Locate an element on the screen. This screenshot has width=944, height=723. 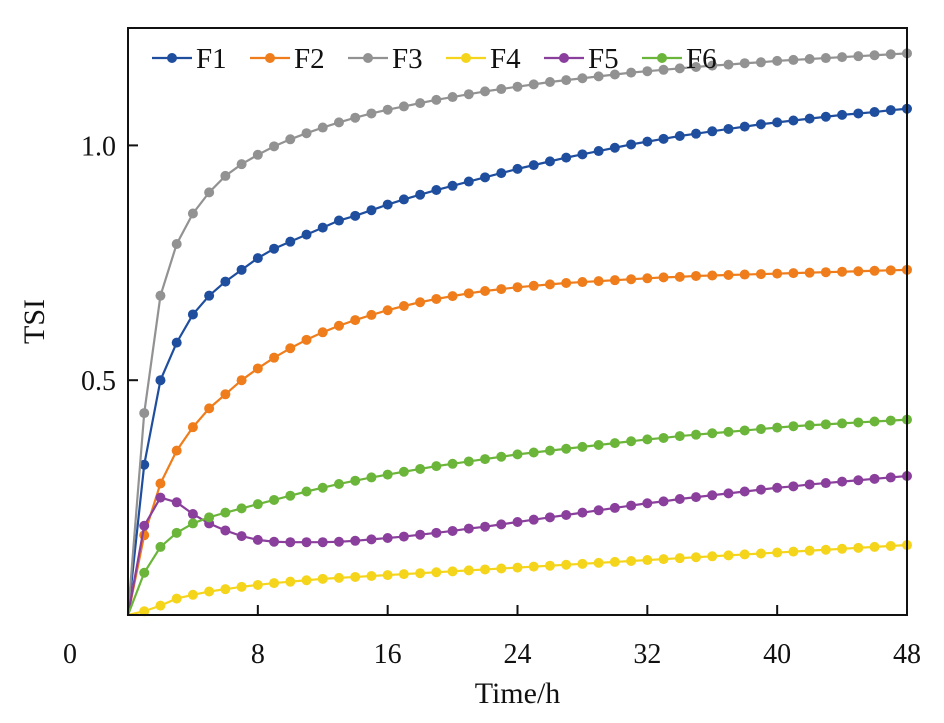
legend-item-f4: F4 is located at coordinates (483, 59).